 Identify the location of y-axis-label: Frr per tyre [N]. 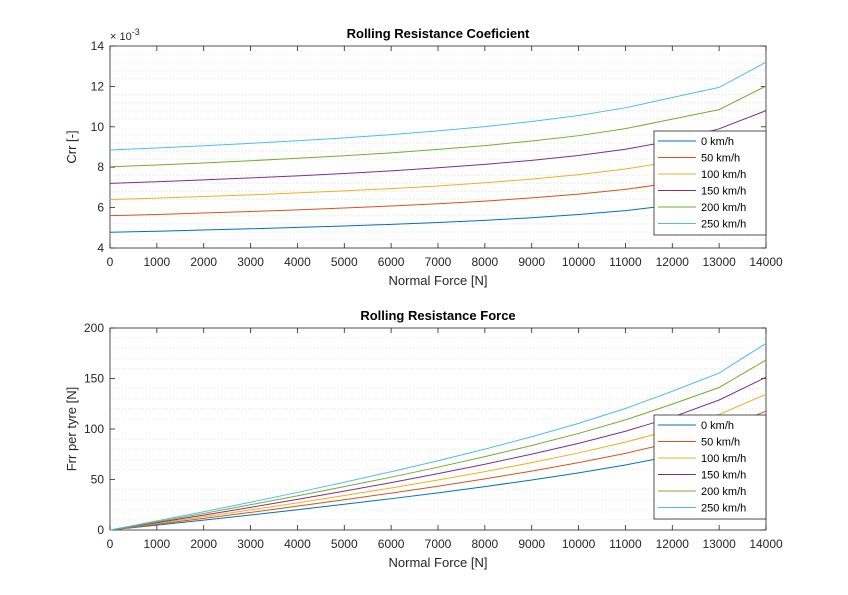
(71, 429).